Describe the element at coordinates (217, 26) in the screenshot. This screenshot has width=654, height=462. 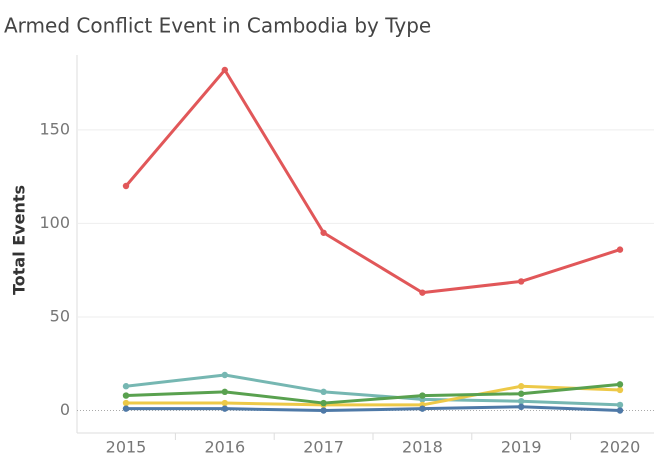
I see `chart-title: Armed Conflict Event in Cambodia by Type` at that location.